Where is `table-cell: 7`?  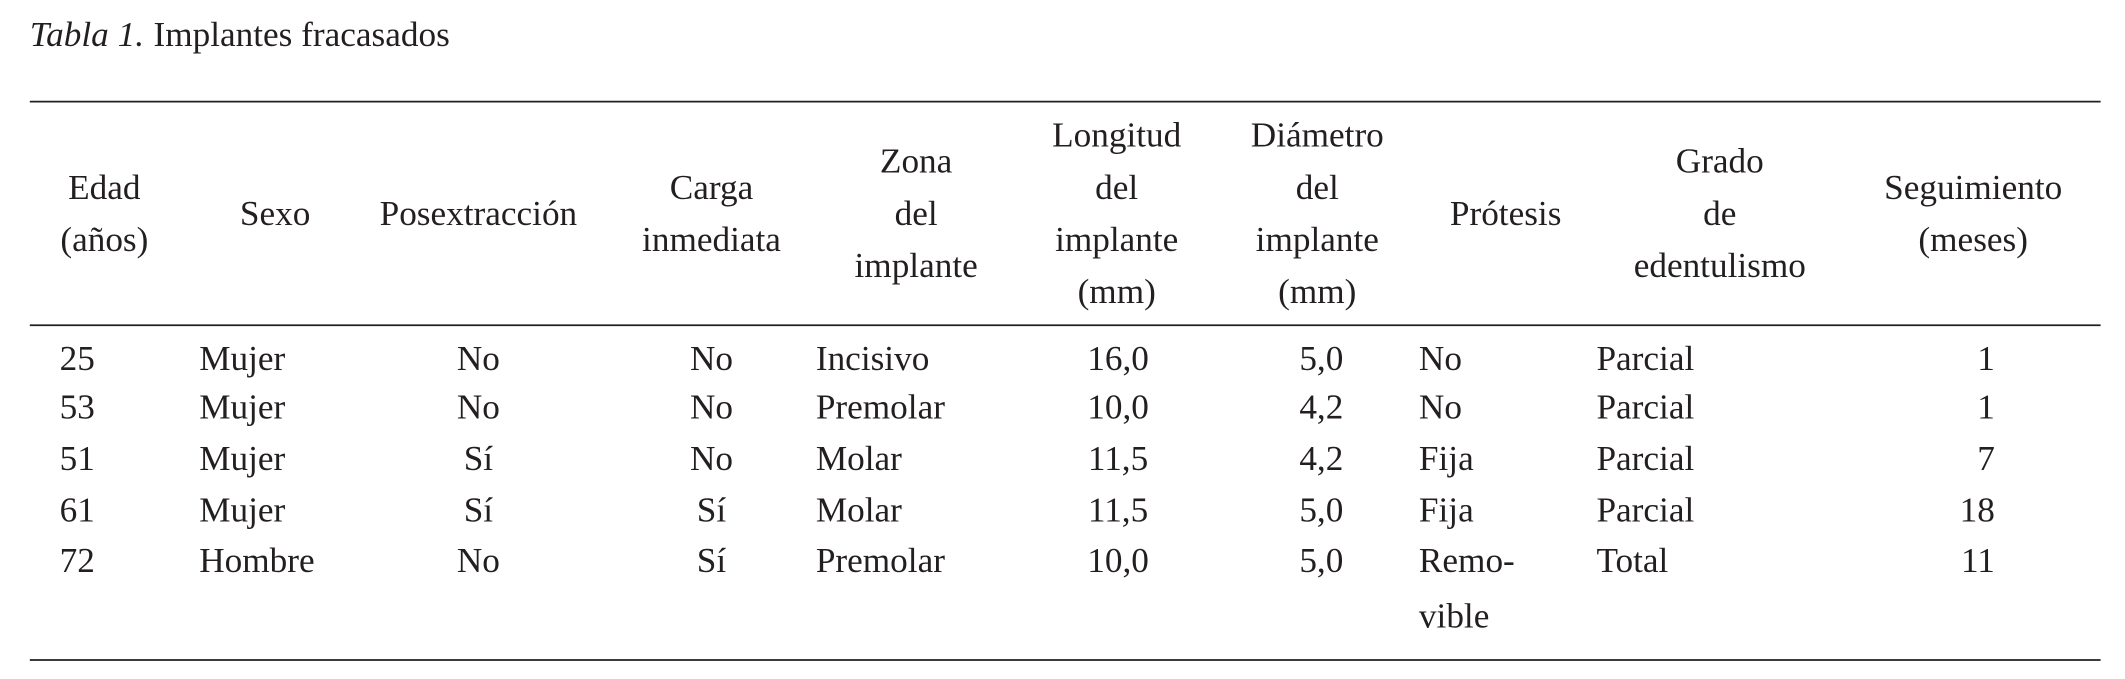 table-cell: 7 is located at coordinates (1986, 458).